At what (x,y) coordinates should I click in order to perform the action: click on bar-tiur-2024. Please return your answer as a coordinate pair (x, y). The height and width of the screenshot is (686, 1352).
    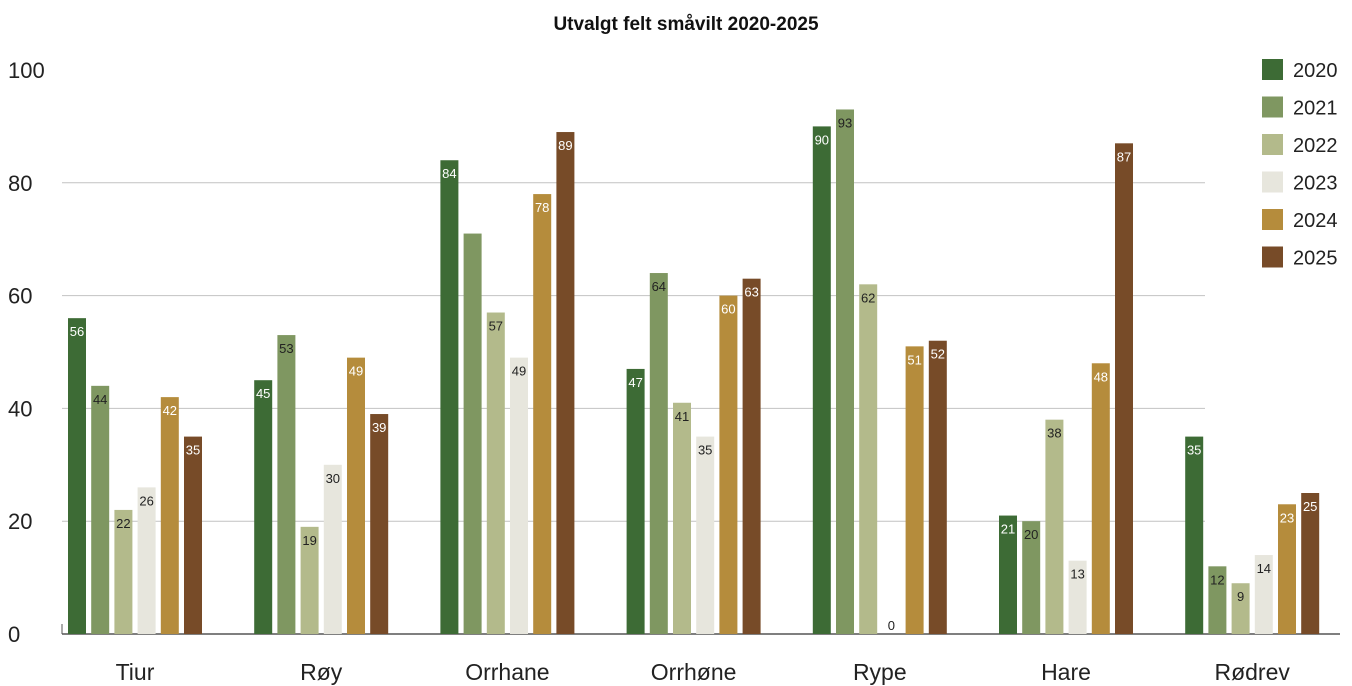
    Looking at the image, I should click on (169, 515).